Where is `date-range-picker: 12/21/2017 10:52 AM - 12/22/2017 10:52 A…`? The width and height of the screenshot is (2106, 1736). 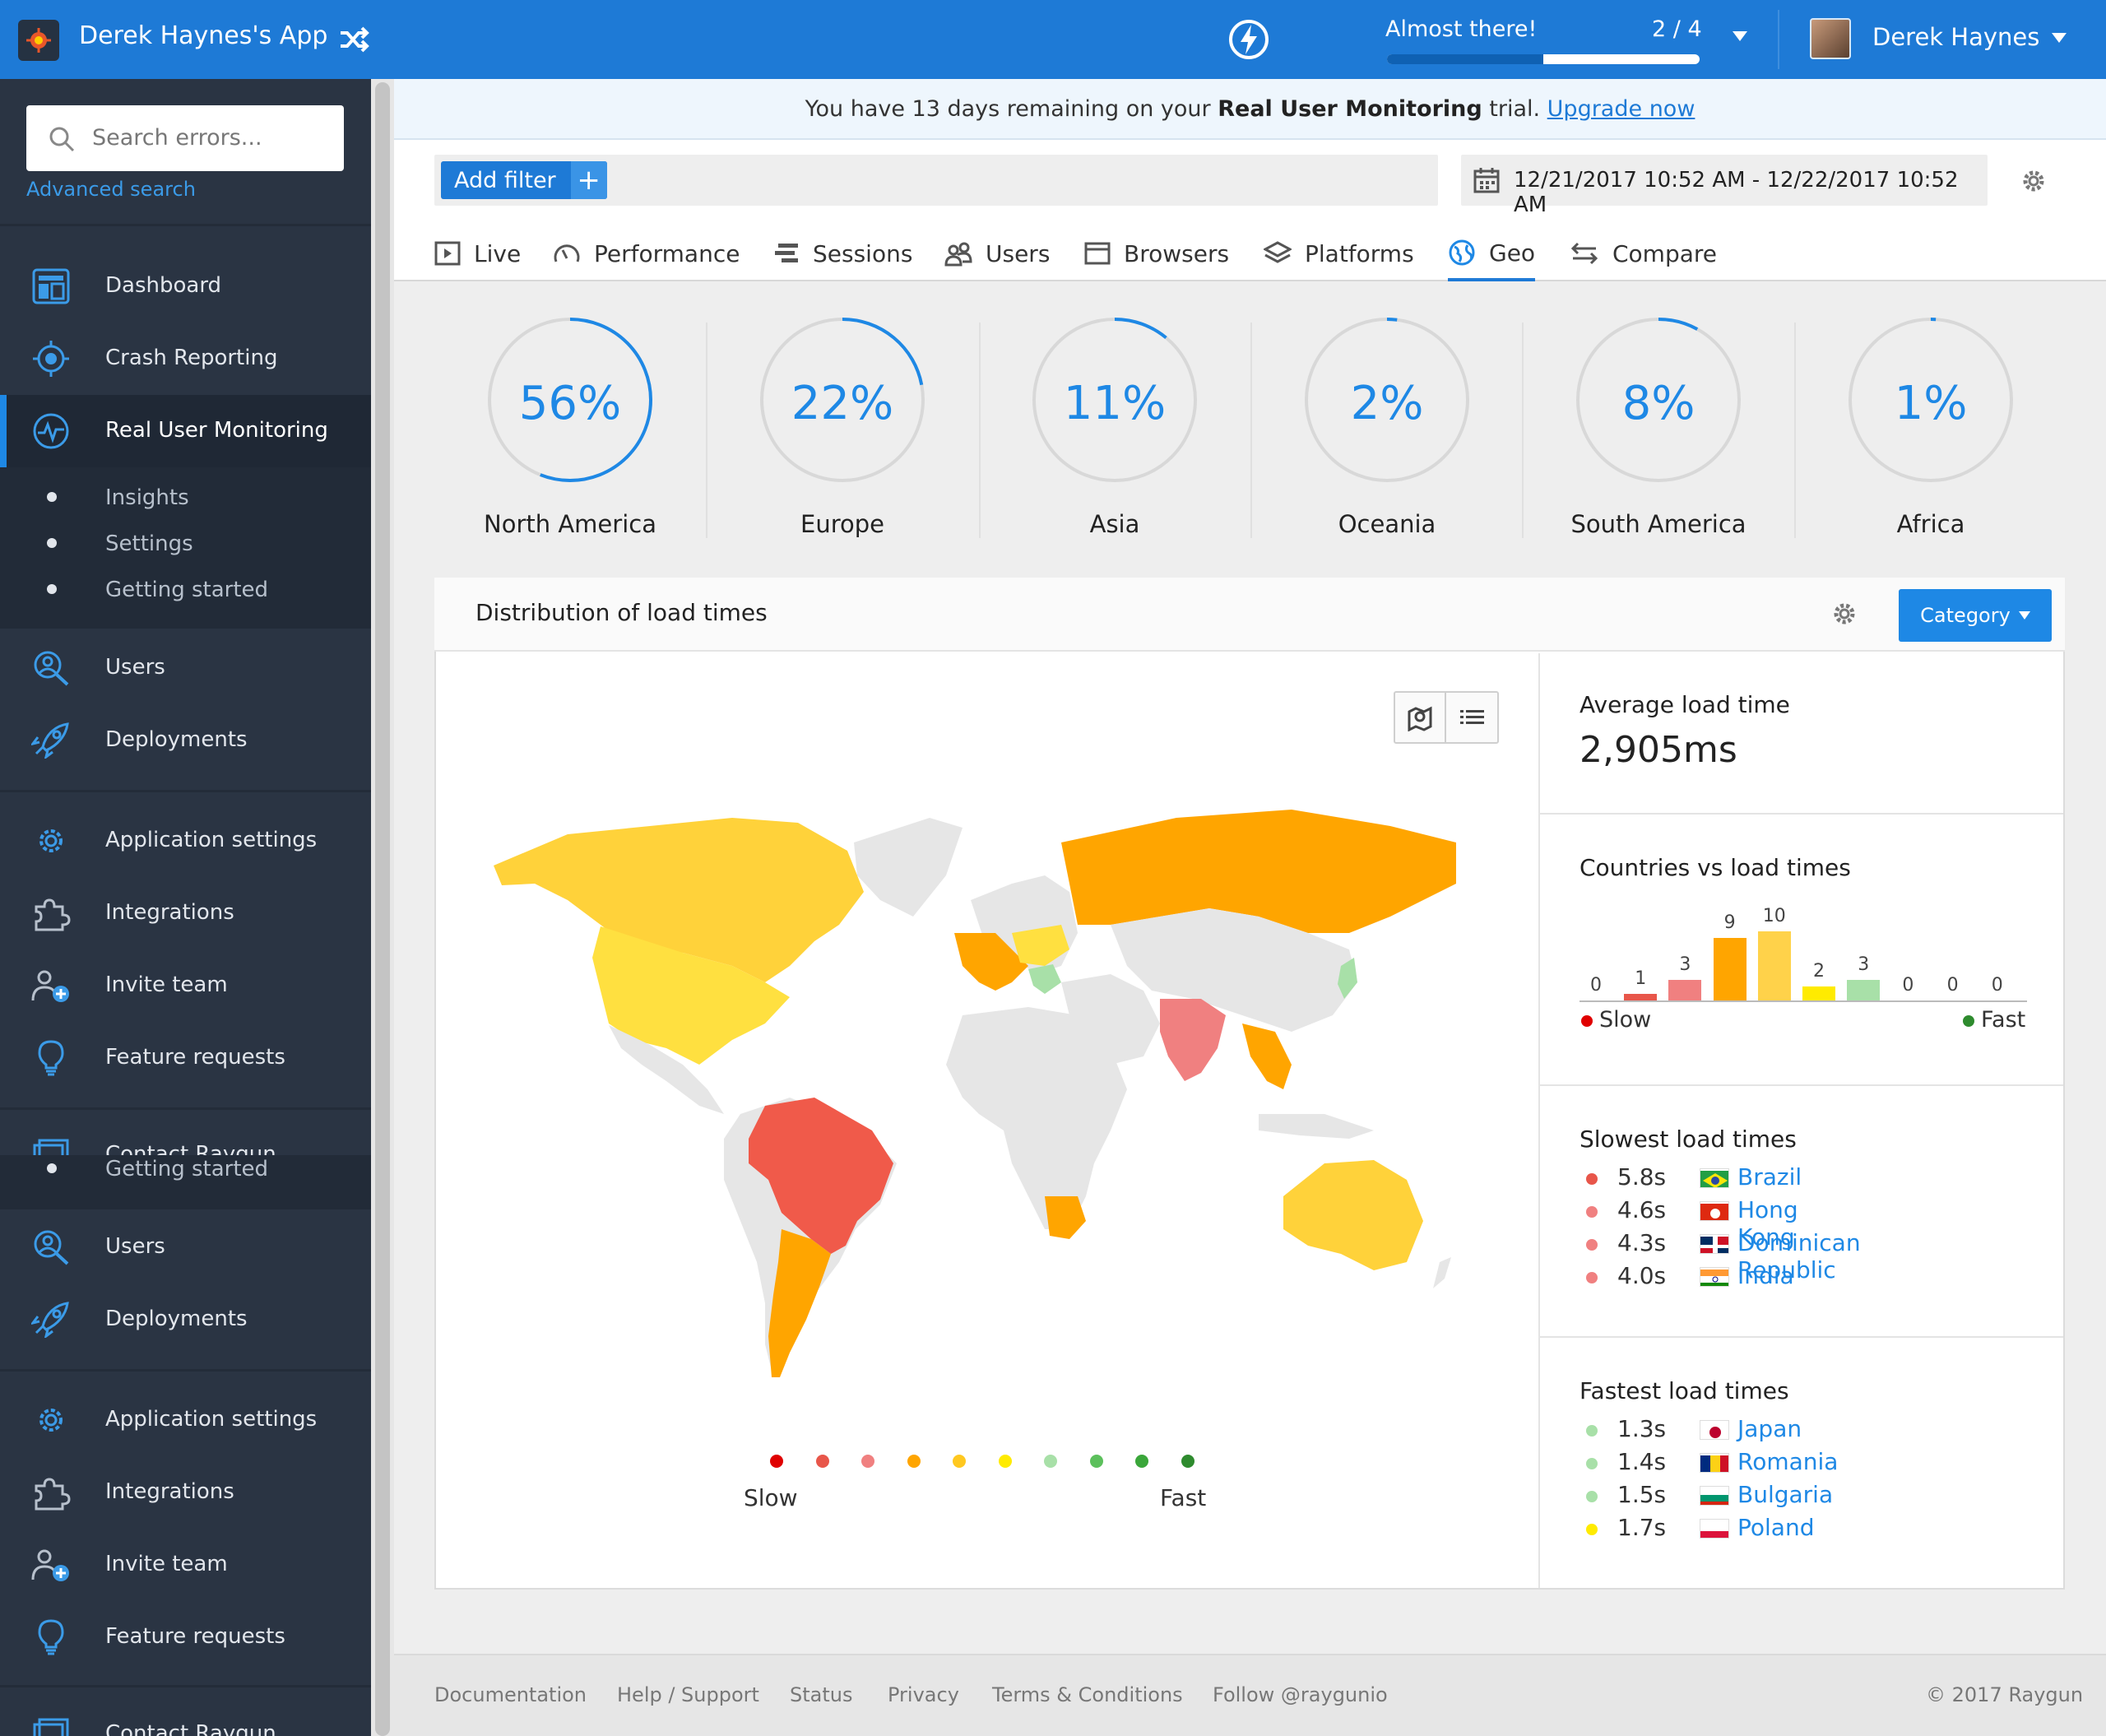 date-range-picker: 12/21/2017 10:52 AM - 12/22/2017 10:52 A… is located at coordinates (1724, 186).